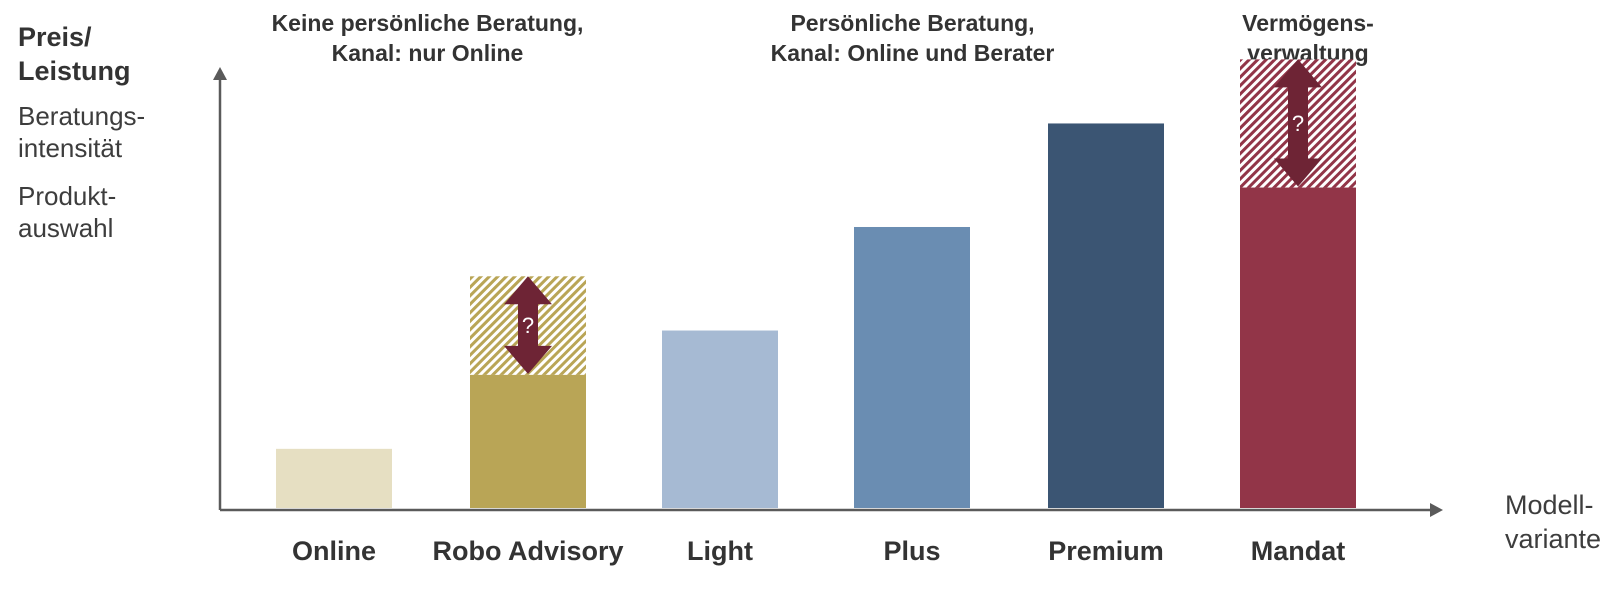  What do you see at coordinates (528, 441) in the screenshot?
I see `bar-robo-advisory` at bounding box center [528, 441].